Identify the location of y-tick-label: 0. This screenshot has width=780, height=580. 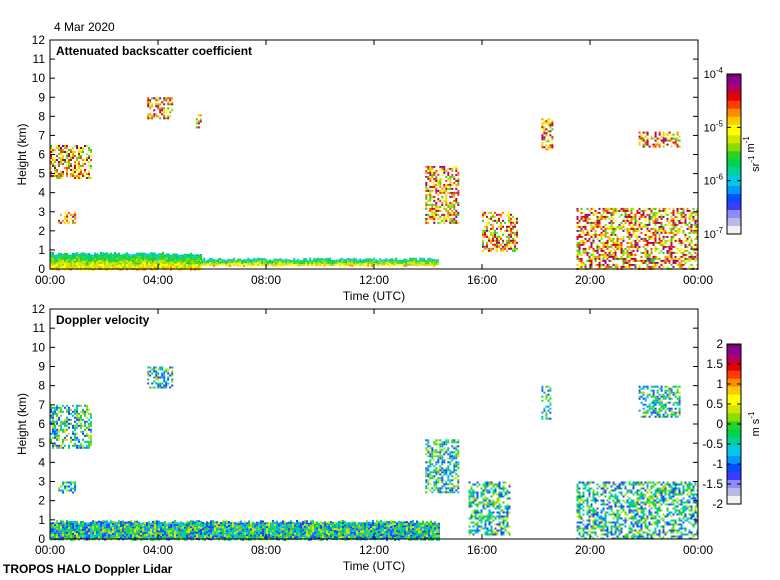
(41, 269).